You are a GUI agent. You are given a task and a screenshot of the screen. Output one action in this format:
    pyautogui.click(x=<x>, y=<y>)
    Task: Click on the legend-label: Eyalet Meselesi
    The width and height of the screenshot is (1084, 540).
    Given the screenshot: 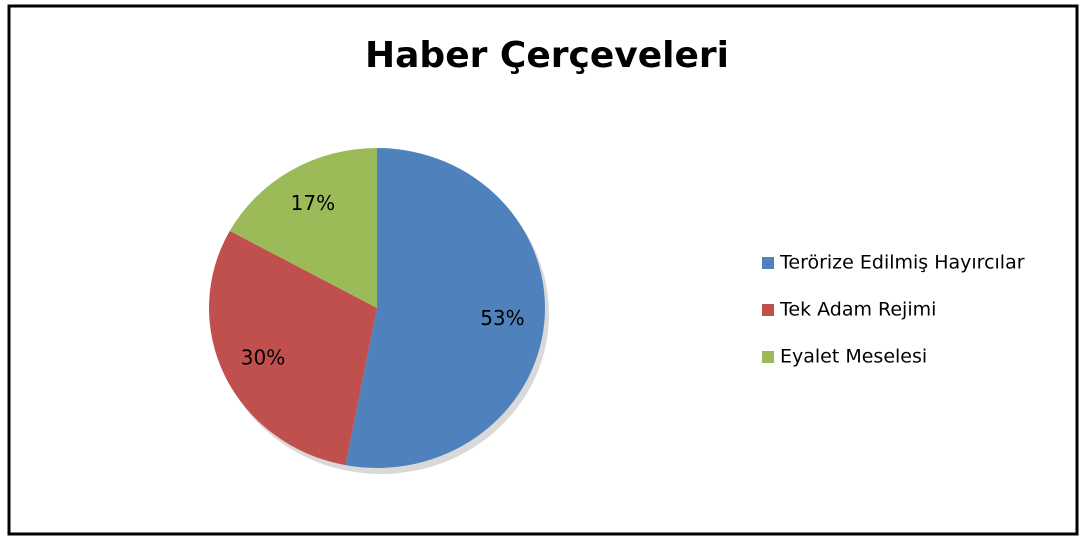 What is the action you would take?
    pyautogui.click(x=853, y=357)
    